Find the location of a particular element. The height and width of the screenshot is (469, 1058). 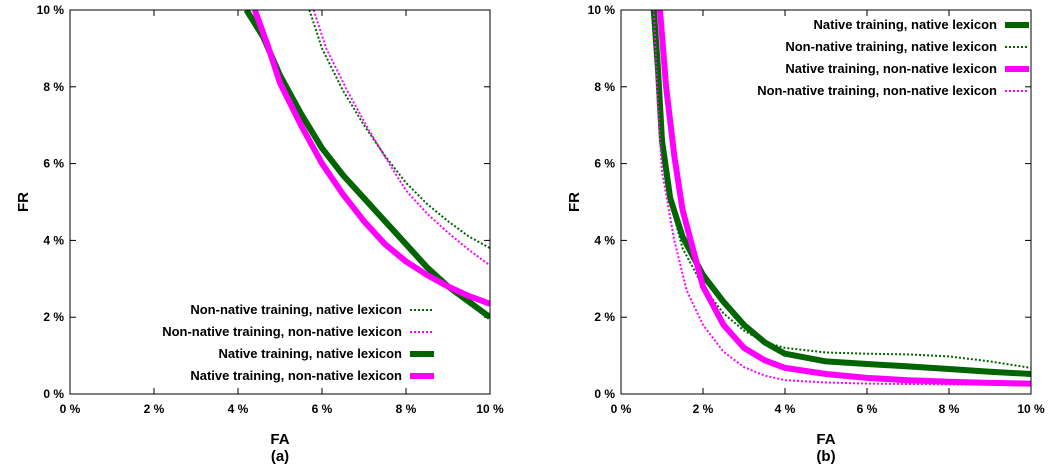

panel-label: (b) is located at coordinates (825, 456).